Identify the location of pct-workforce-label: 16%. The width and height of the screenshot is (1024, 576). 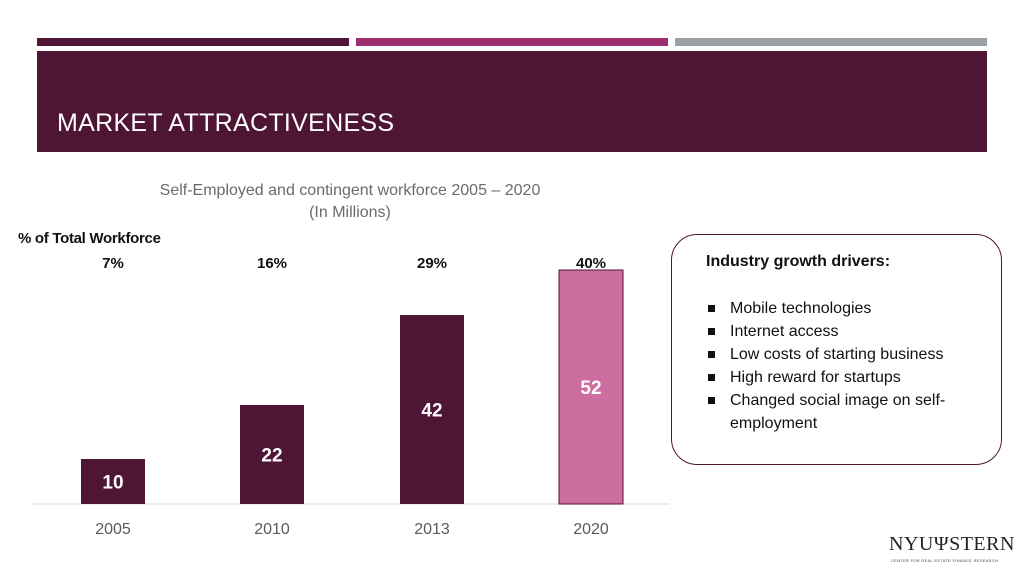
(272, 263).